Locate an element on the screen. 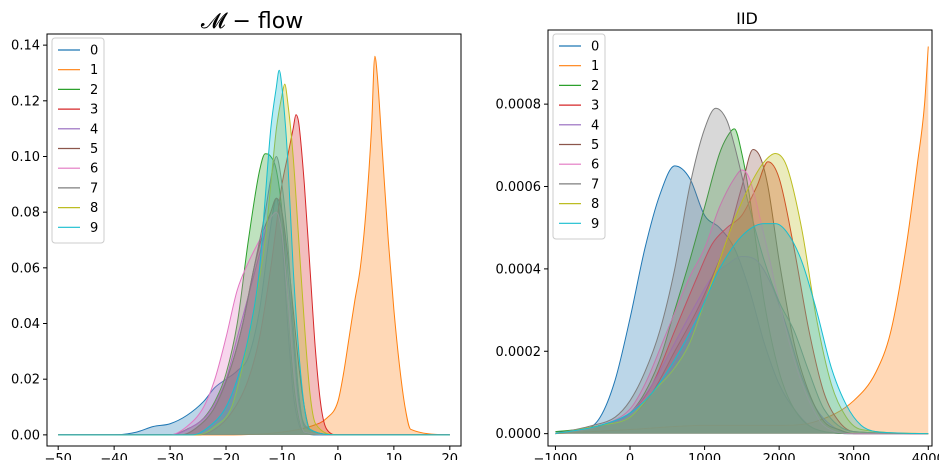 The height and width of the screenshot is (460, 939). y-tick-label: 0.0006 is located at coordinates (519, 187).